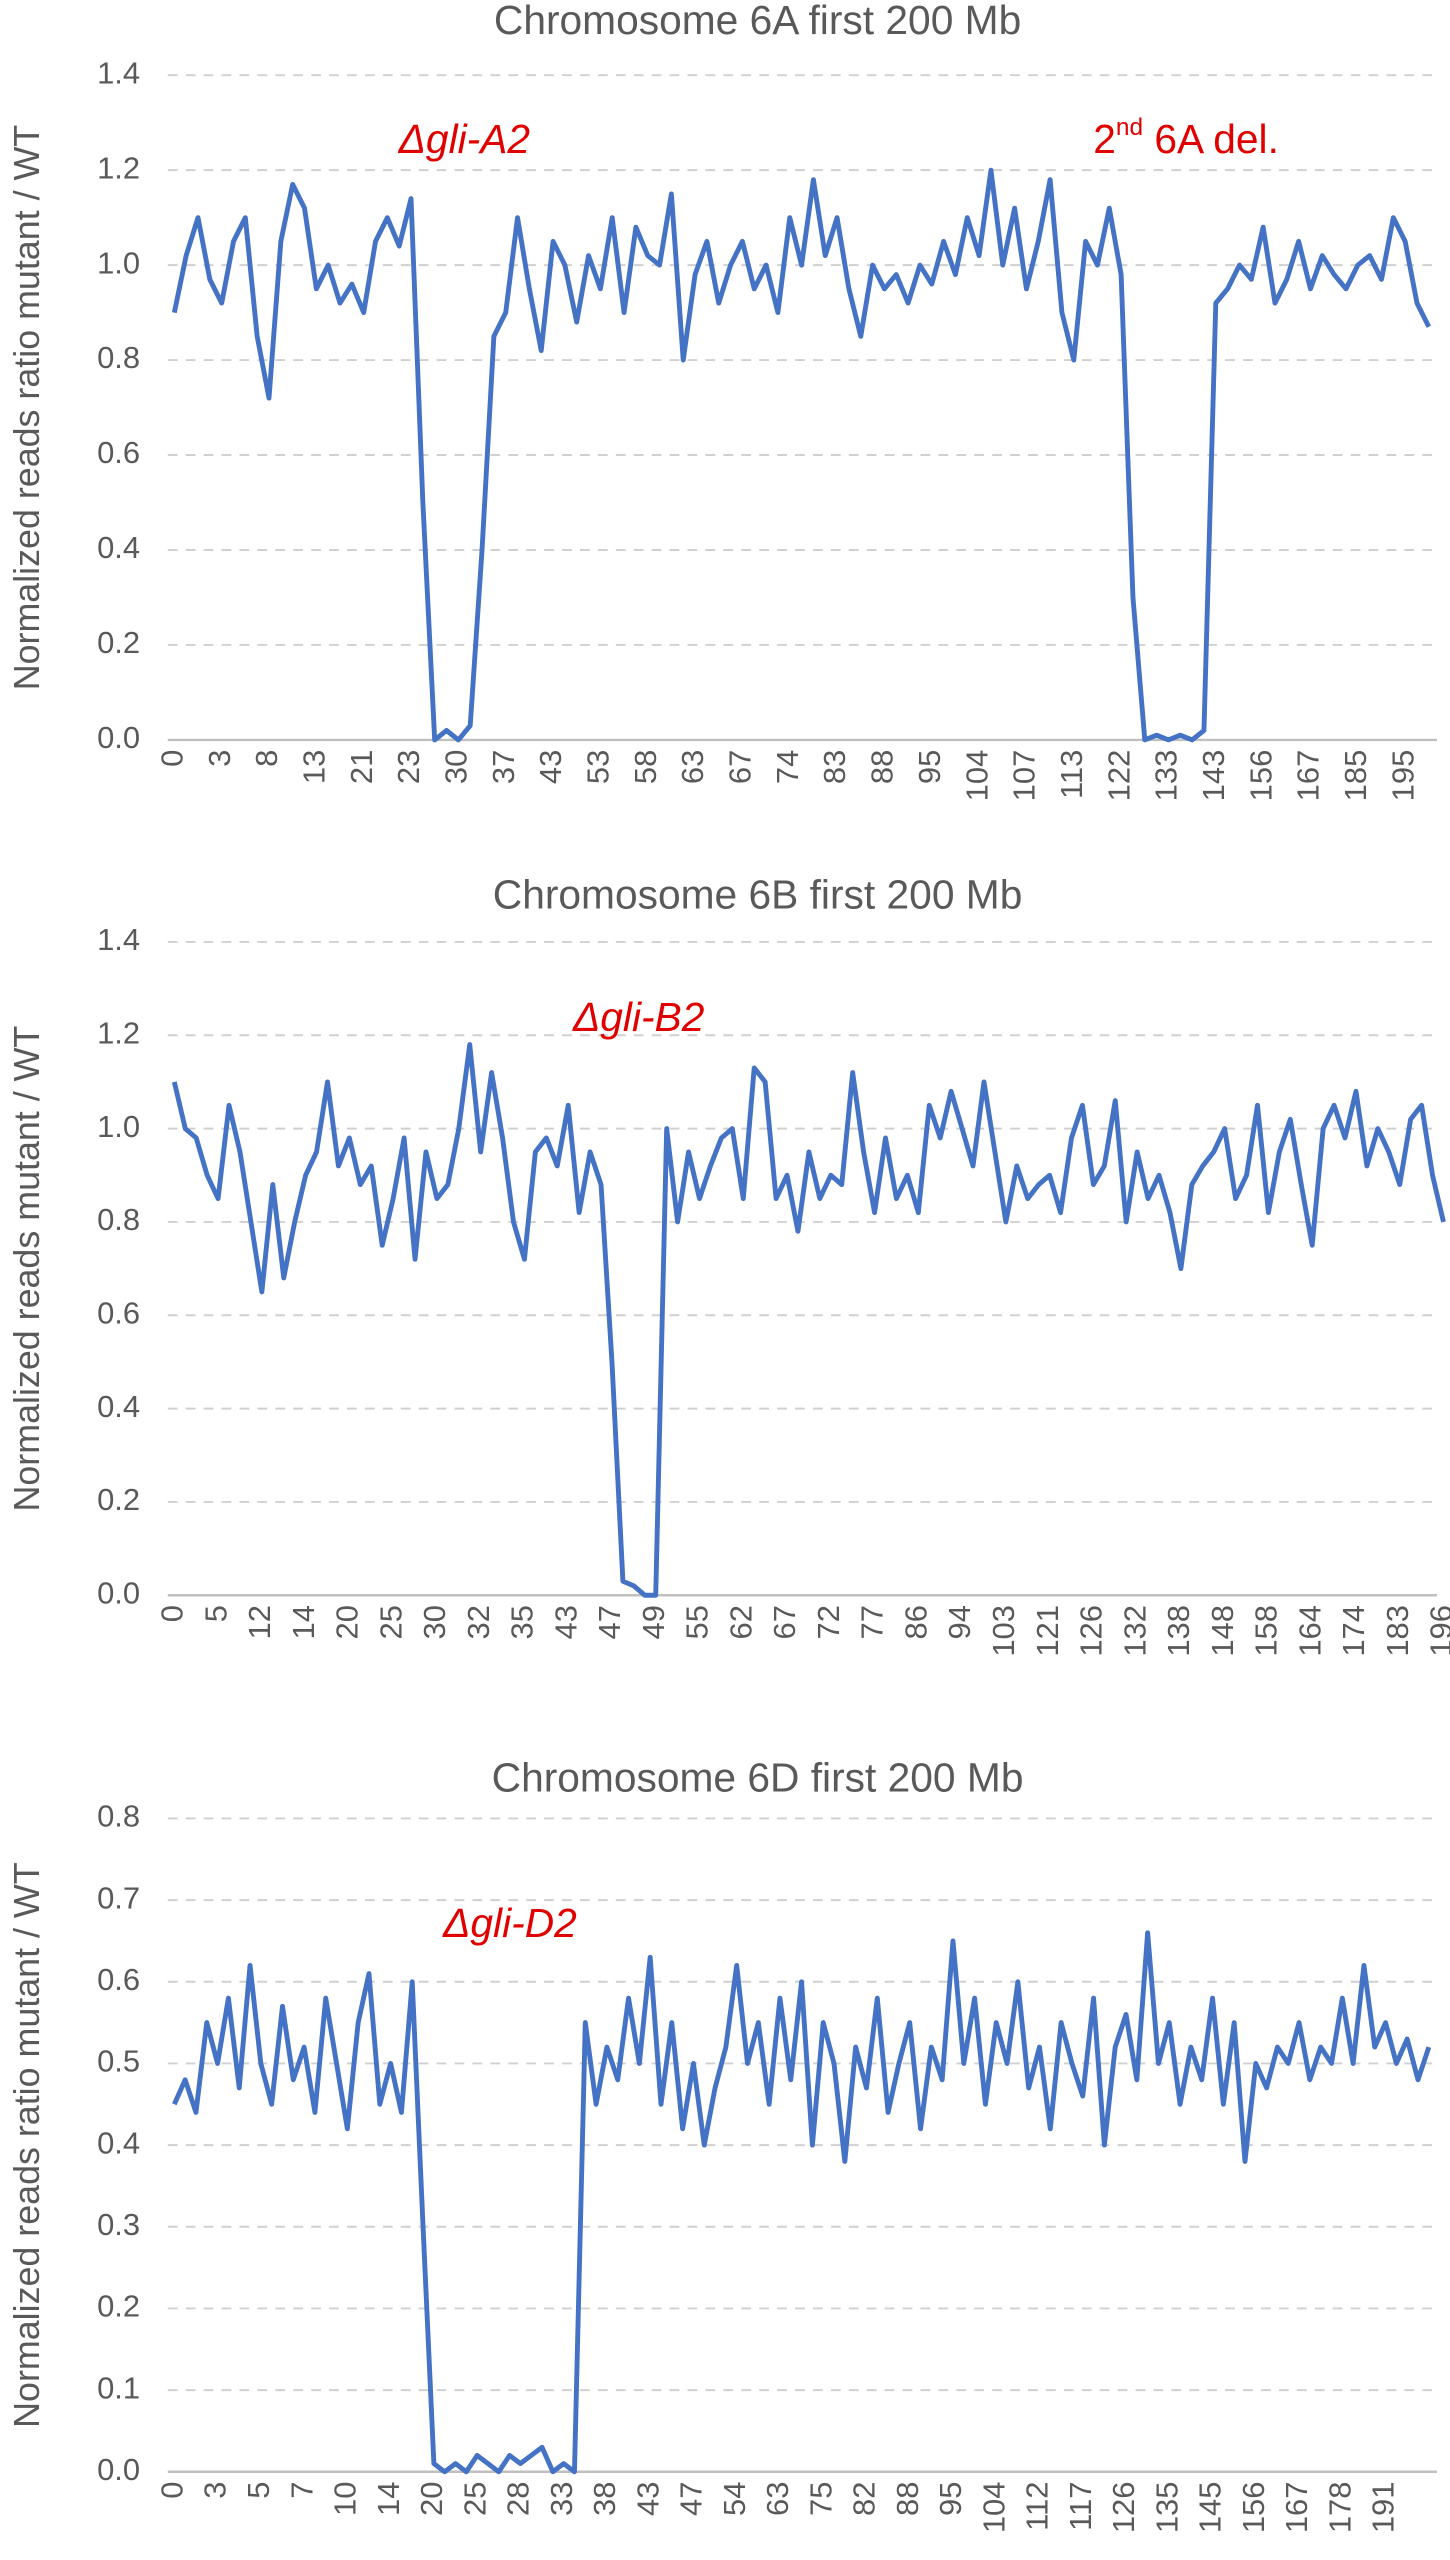 This screenshot has height=2560, width=1450. Describe the element at coordinates (1166, 2508) in the screenshot. I see `x-tick-label: 135` at that location.